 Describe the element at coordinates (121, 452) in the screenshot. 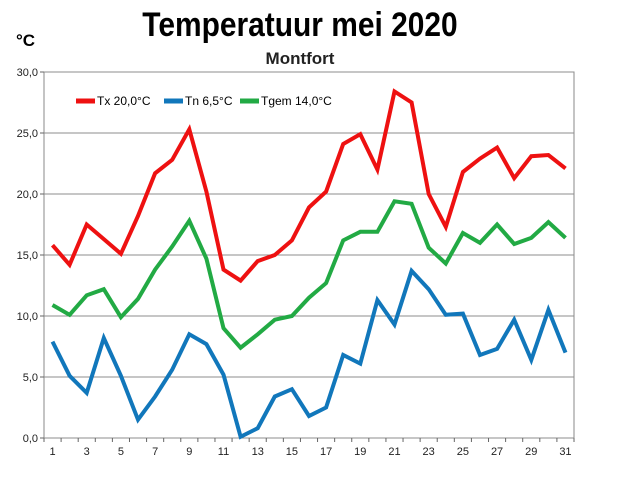

I see `x-tick-label: 5` at that location.